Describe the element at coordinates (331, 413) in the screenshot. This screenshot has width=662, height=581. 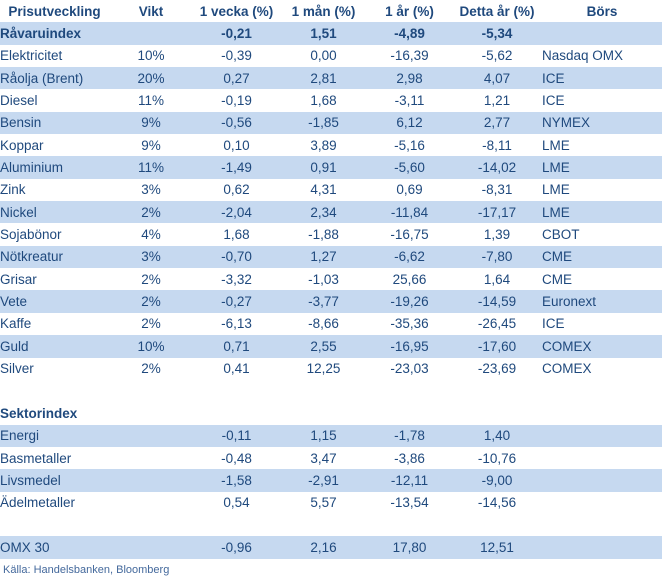
I see `section-title-row: Sektorindex` at that location.